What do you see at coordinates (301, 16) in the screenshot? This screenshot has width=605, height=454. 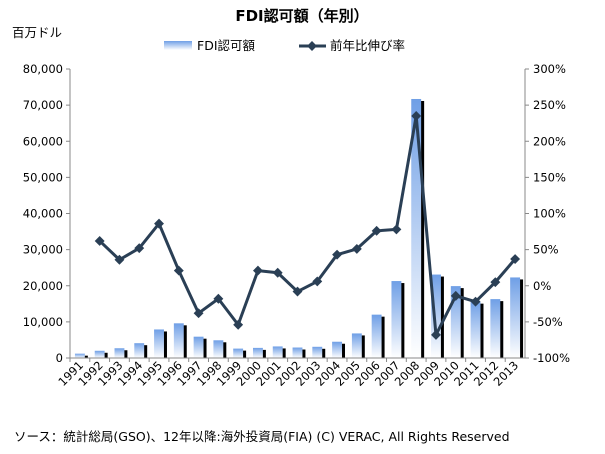 I see `chart-title: FDI認可額（年別）` at bounding box center [301, 16].